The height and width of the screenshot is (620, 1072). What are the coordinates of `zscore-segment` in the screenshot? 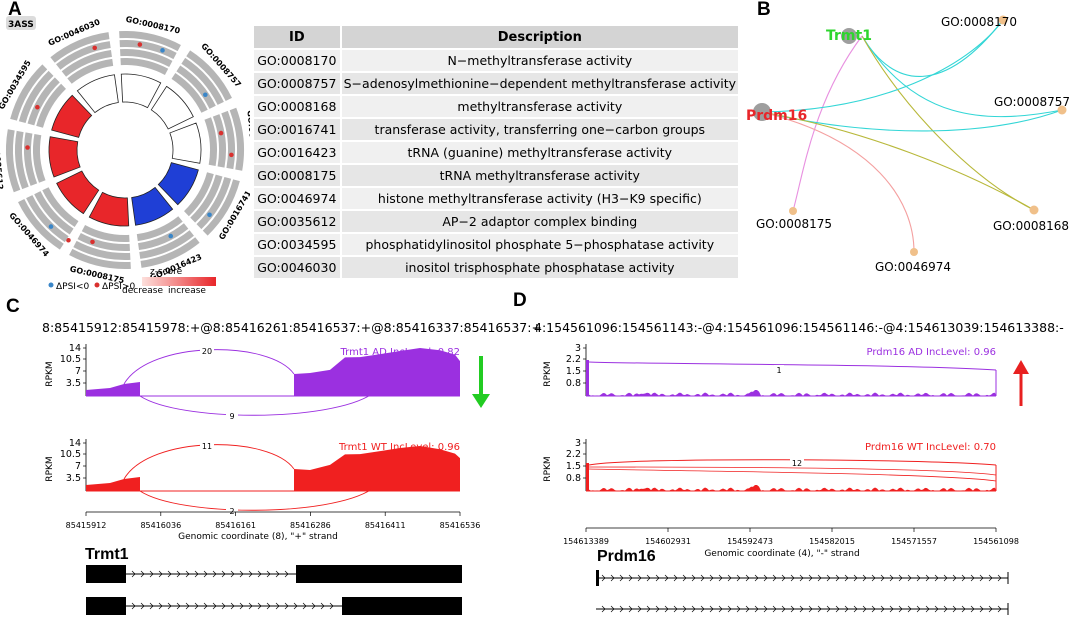 It's located at (97, 94).